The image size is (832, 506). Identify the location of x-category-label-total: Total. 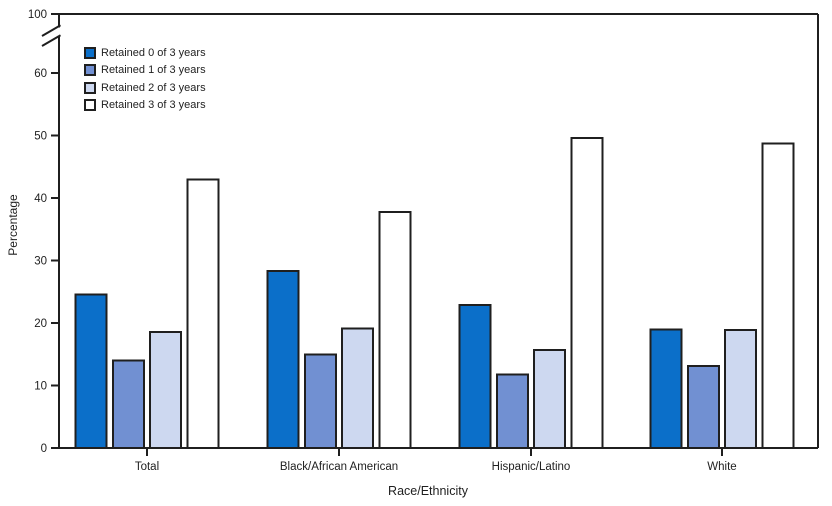
(147, 467).